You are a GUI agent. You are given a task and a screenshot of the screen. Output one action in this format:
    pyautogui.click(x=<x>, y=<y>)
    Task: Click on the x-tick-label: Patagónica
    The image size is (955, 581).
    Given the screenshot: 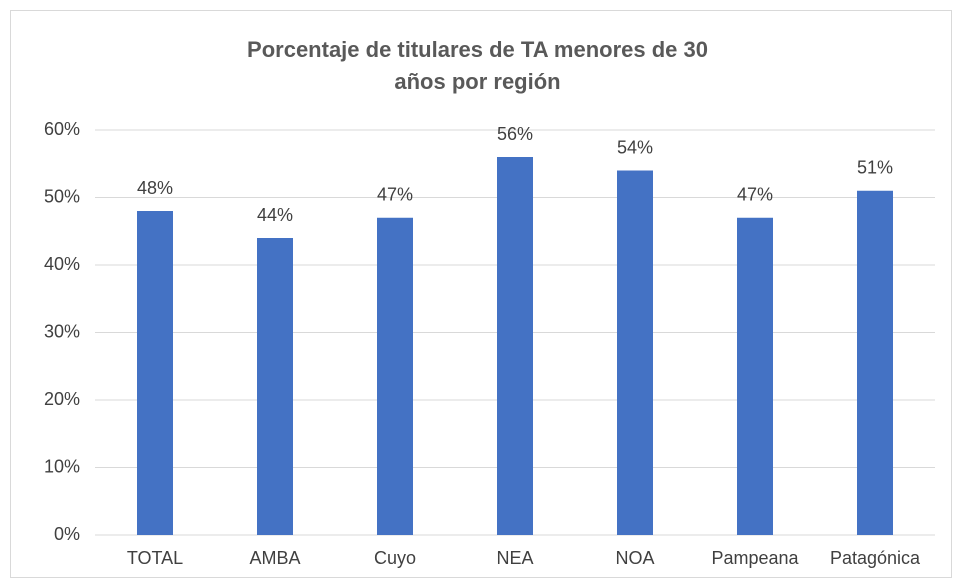 What is the action you would take?
    pyautogui.click(x=875, y=558)
    